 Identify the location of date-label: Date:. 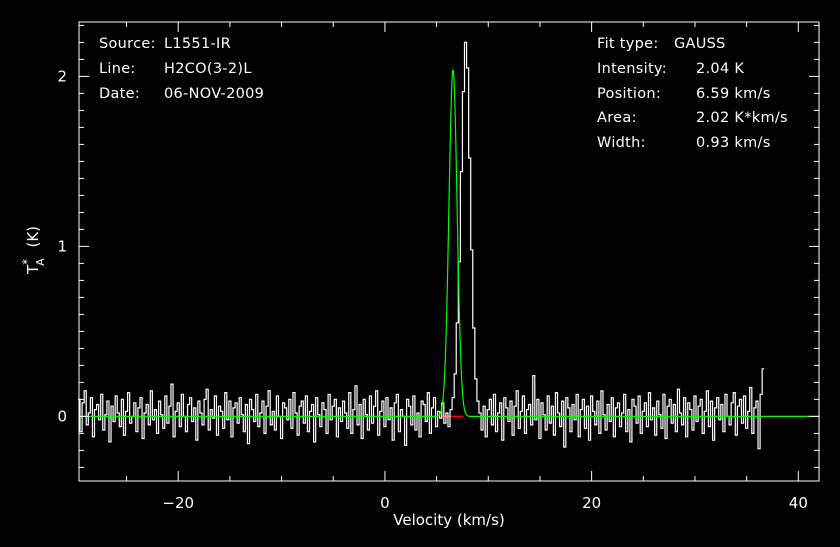
(120, 94).